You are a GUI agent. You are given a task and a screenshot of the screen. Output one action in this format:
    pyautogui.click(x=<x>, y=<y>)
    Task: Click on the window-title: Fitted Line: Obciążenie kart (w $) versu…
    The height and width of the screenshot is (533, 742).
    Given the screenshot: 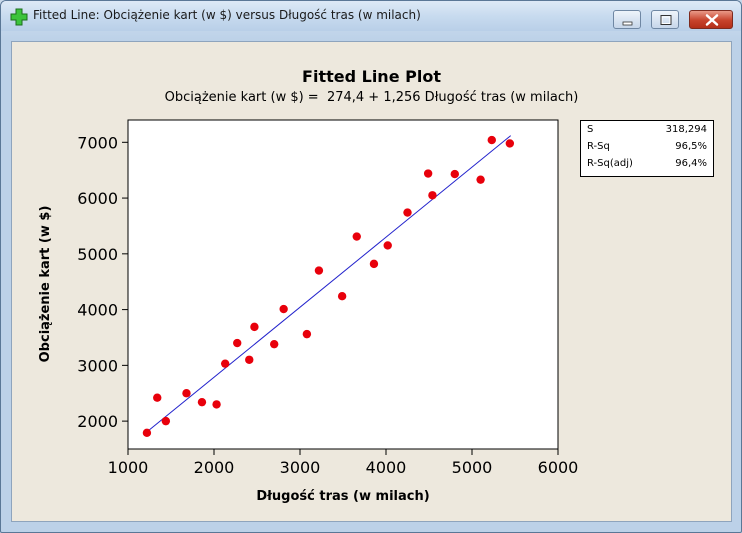 What is the action you would take?
    pyautogui.click(x=227, y=15)
    